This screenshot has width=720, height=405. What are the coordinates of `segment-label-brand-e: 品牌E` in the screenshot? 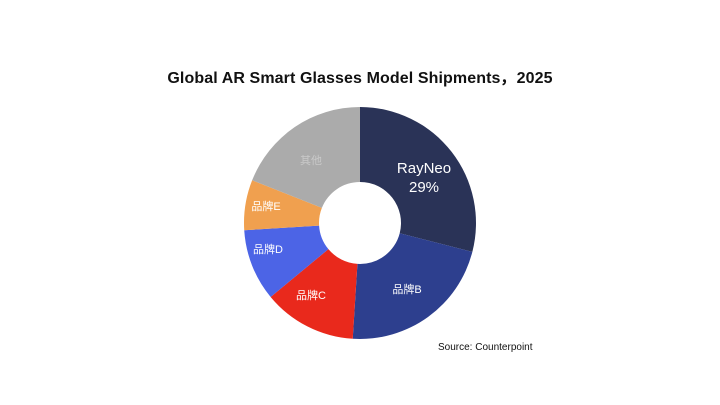 It's located at (266, 207).